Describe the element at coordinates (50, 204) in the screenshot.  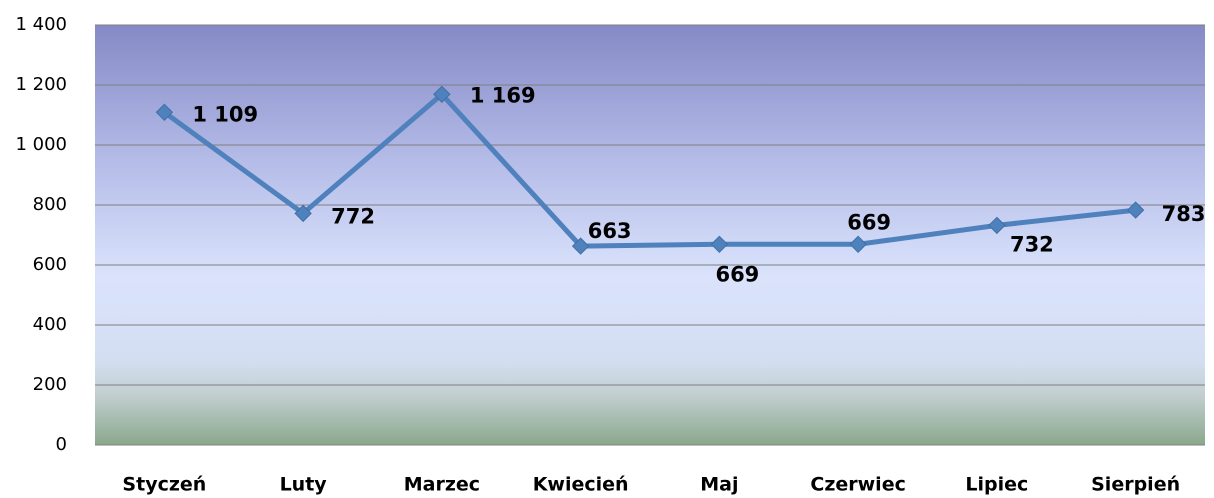
I see `y-tick-label: 800` at that location.